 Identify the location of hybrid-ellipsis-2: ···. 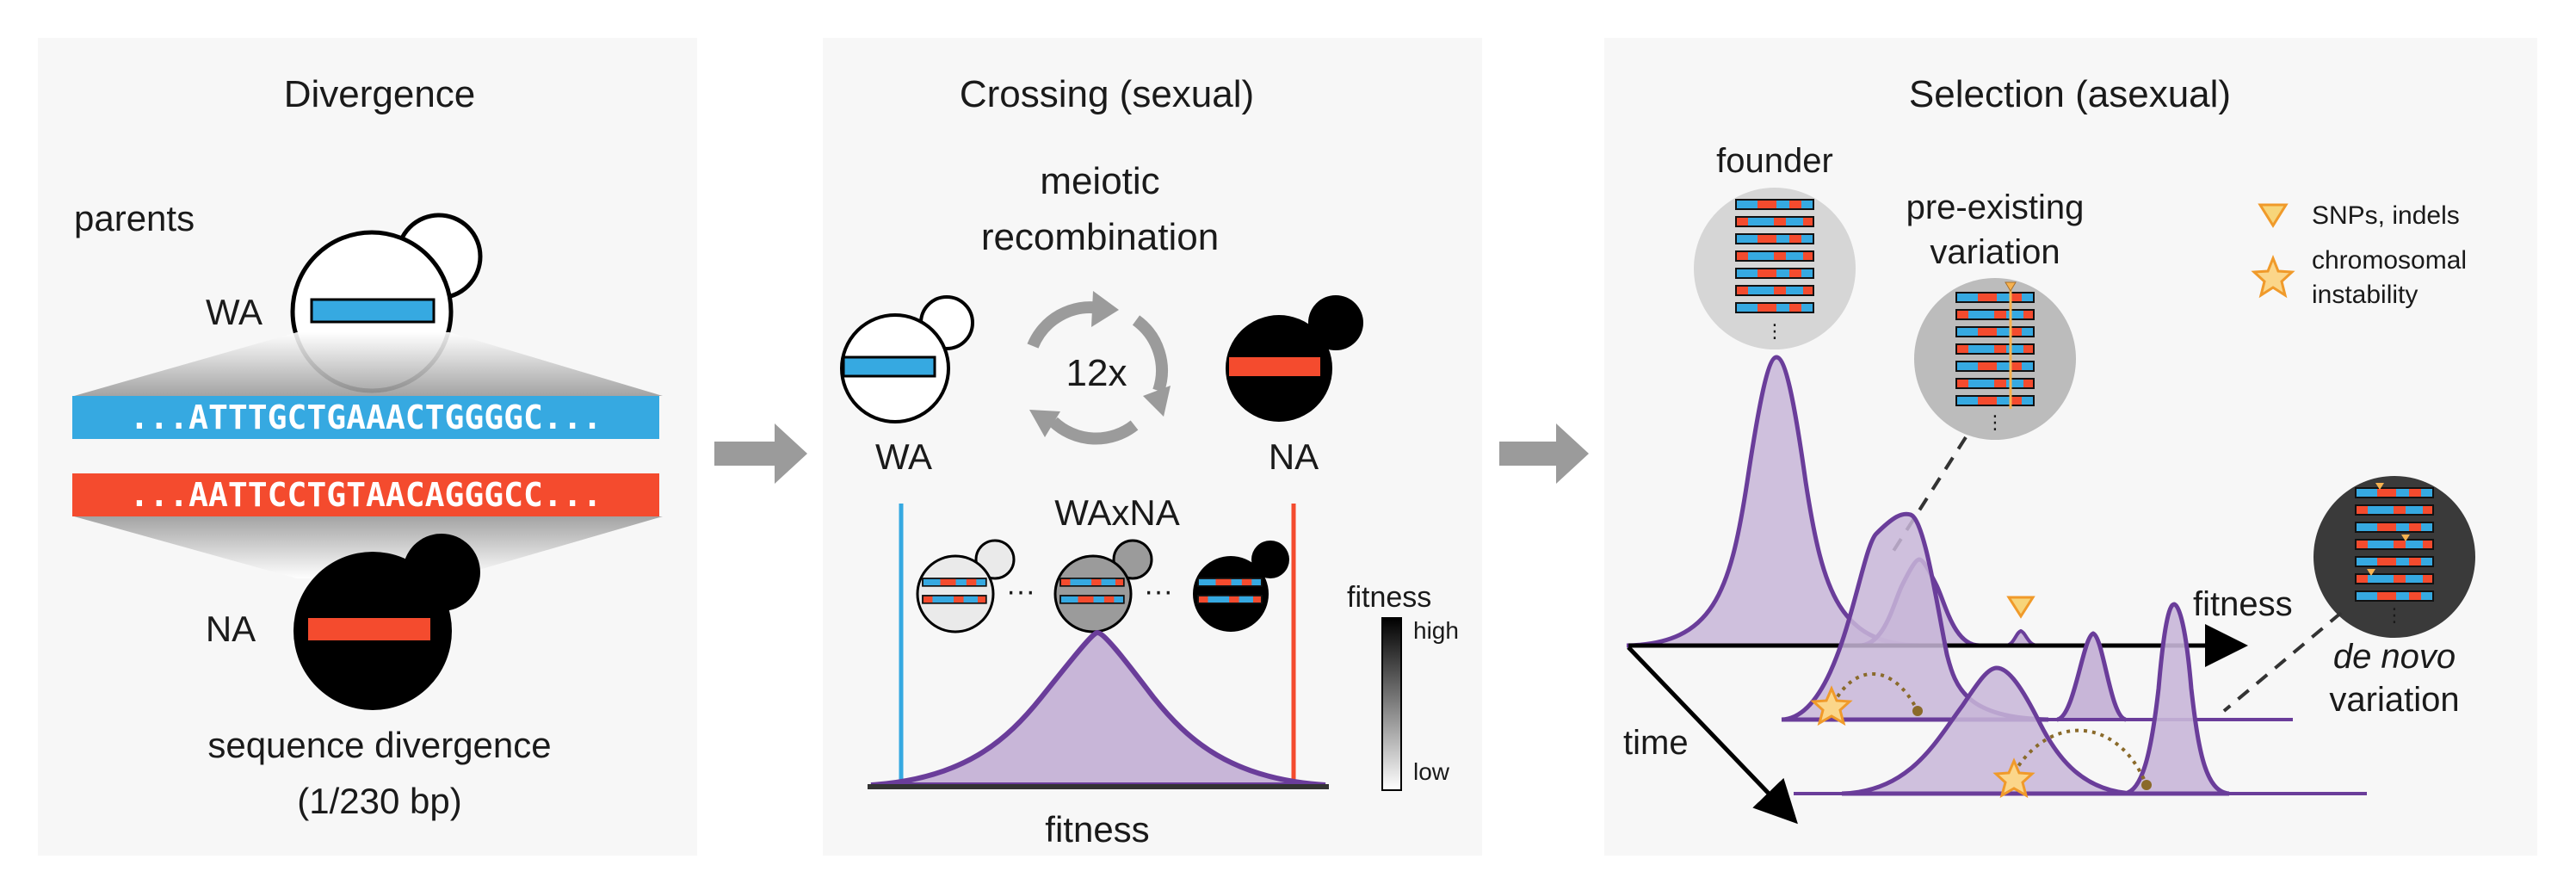
(1158, 591).